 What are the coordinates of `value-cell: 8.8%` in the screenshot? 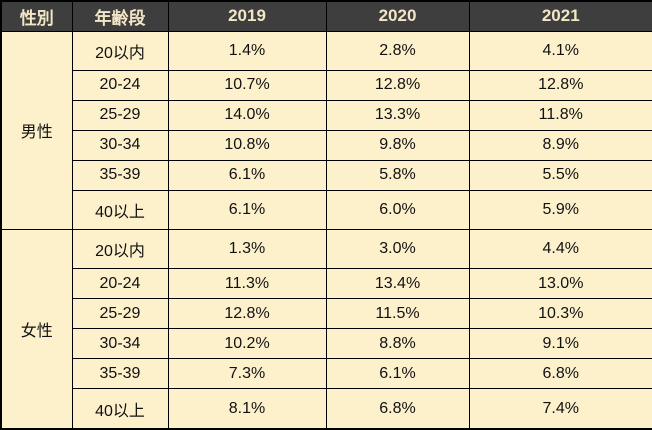 It's located at (397, 344).